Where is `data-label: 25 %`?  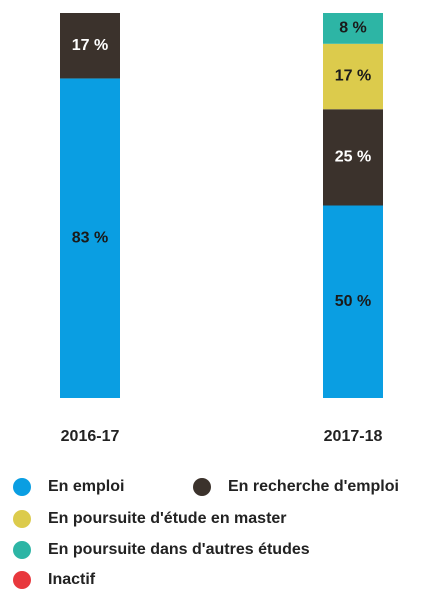 data-label: 25 % is located at coordinates (353, 157).